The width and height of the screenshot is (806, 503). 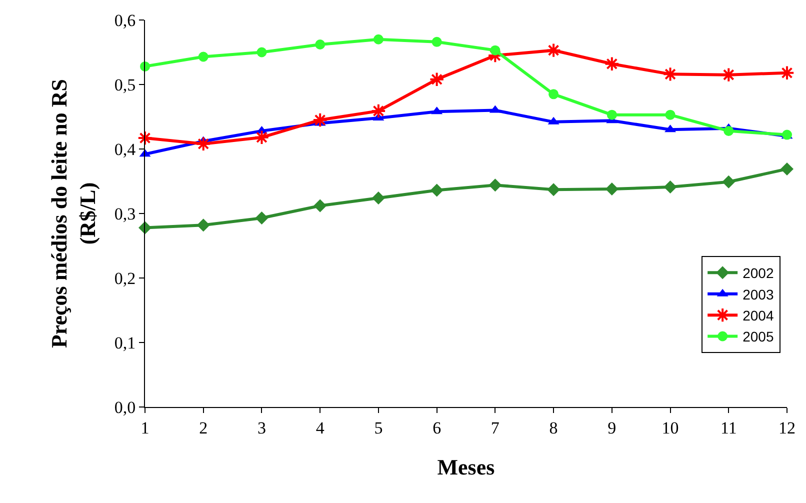 I want to click on x-tick-label: 10, so click(x=670, y=428).